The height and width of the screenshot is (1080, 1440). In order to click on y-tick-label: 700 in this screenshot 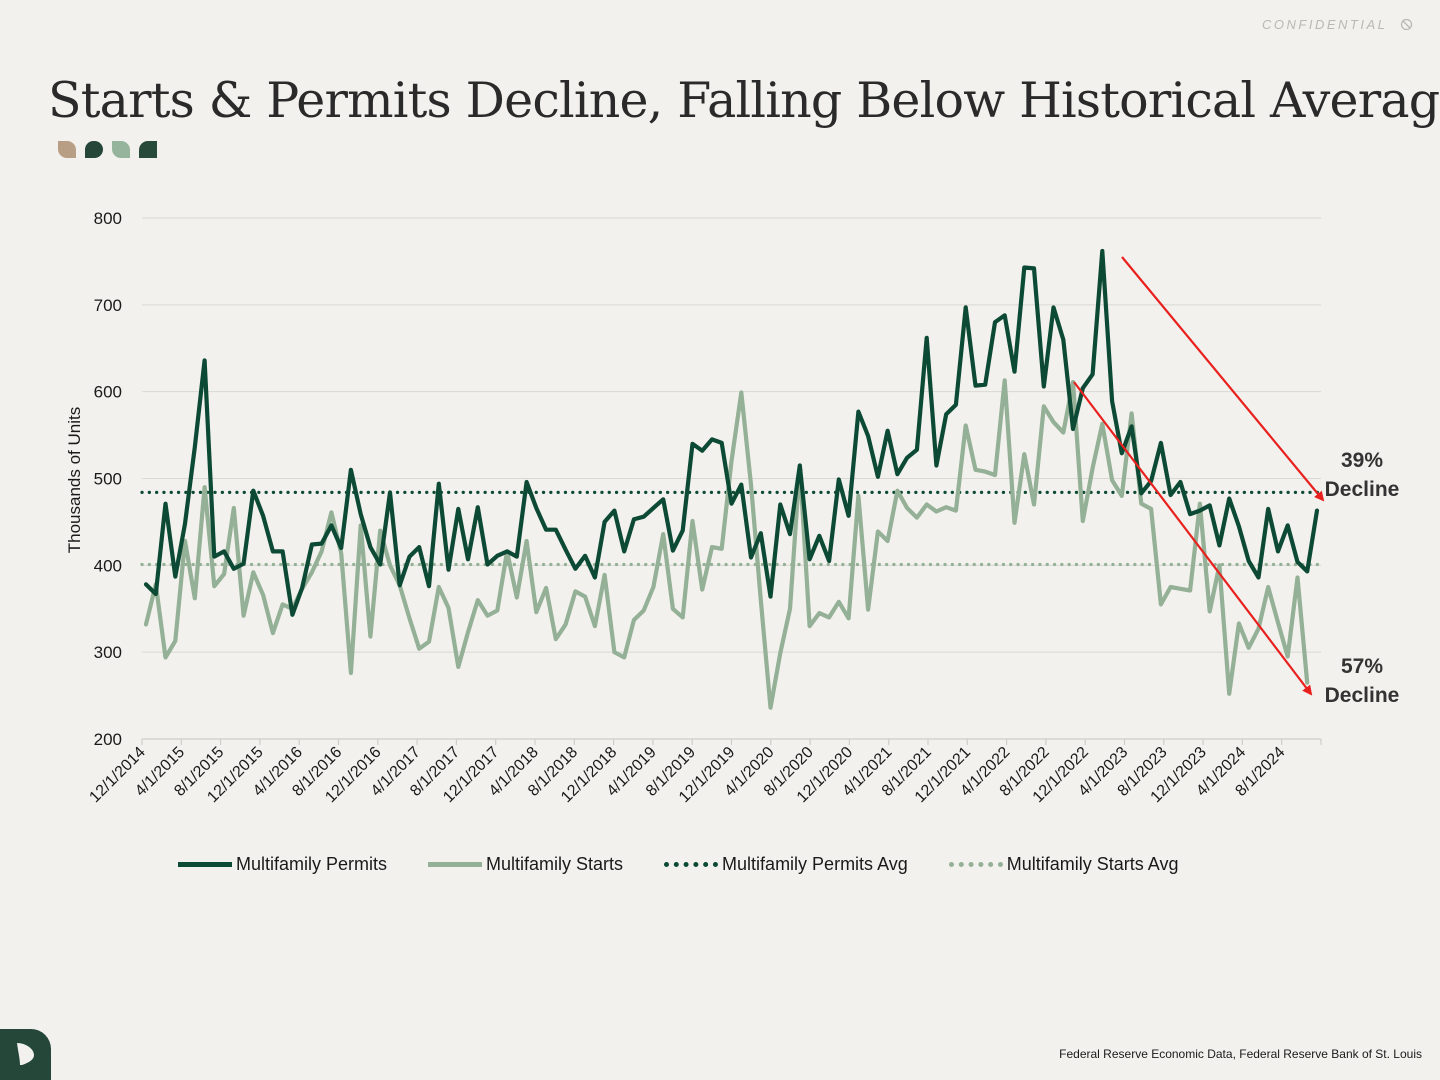, I will do `click(108, 305)`.